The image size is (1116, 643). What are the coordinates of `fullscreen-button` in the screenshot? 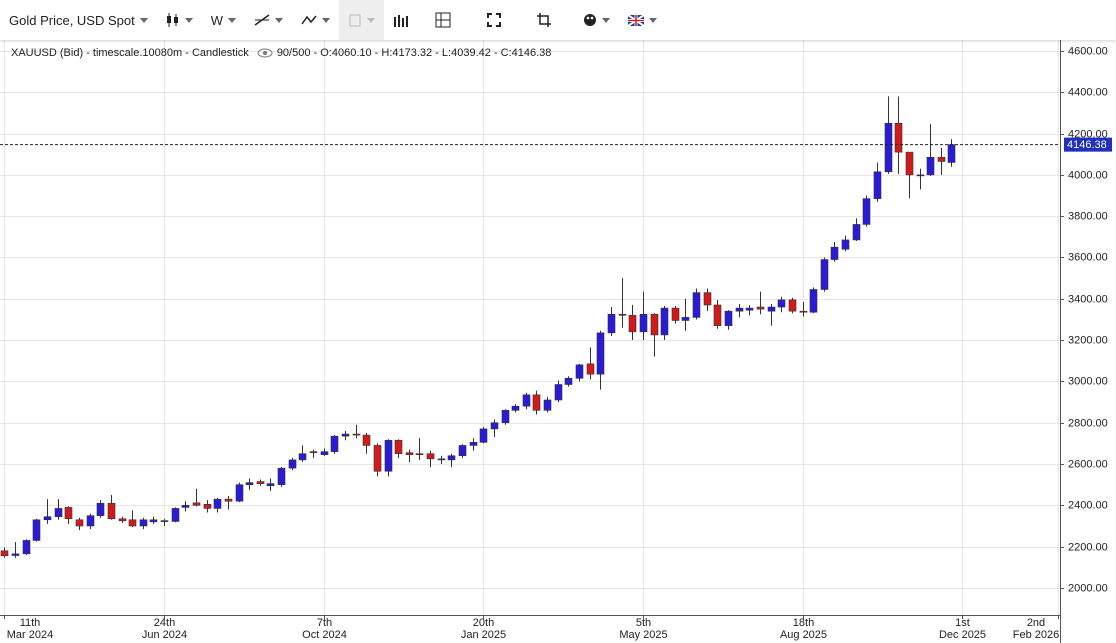 It's located at (494, 20).